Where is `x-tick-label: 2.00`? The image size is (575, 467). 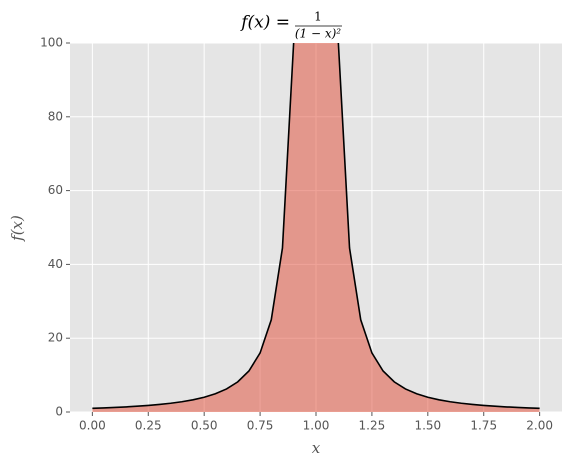 x-tick-label: 2.00 is located at coordinates (539, 426).